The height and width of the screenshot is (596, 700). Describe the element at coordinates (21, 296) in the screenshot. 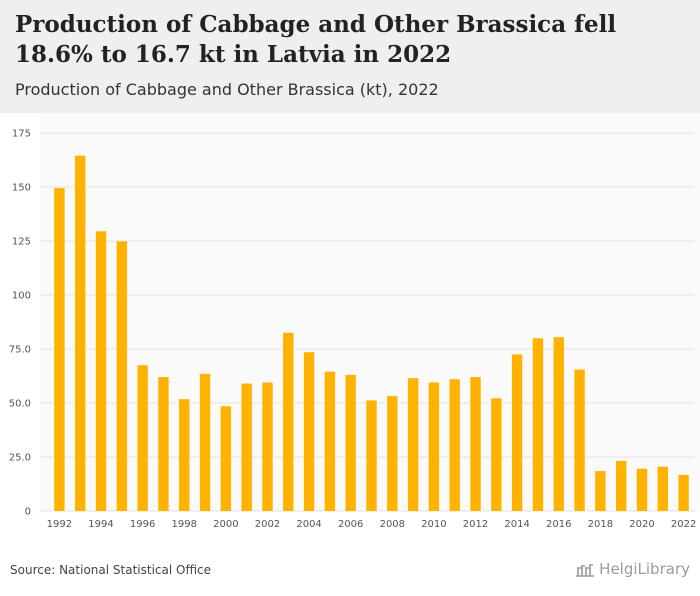

I see `y-tick-label: 100` at that location.